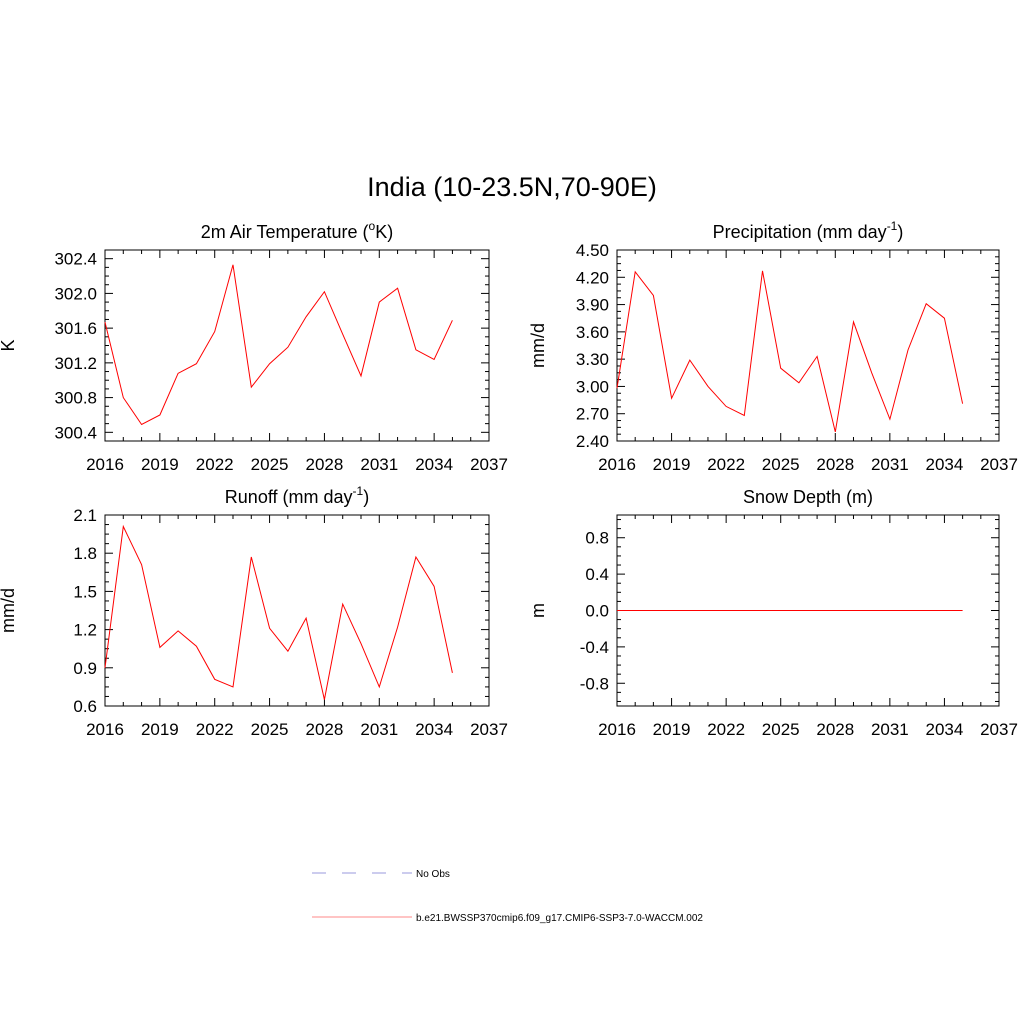 The image size is (1024, 1024). I want to click on y-tick-label: 3.30, so click(592, 359).